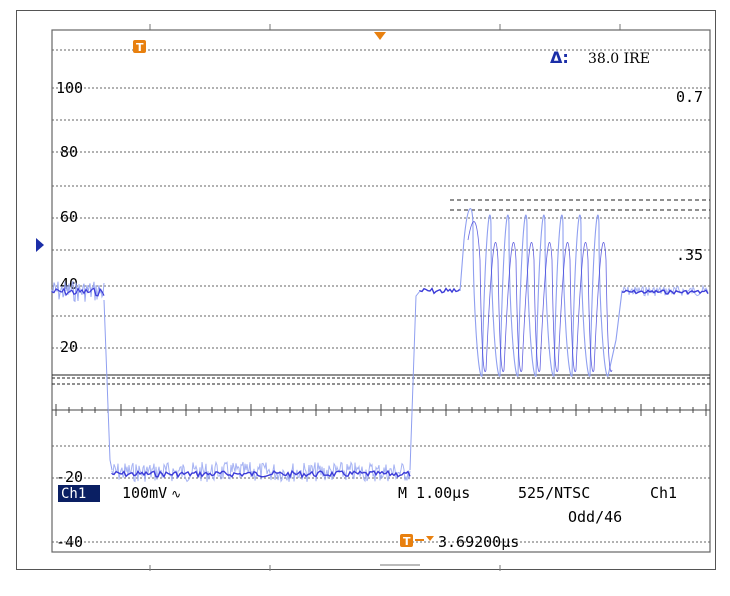 Image resolution: width=730 pixels, height=596 pixels. What do you see at coordinates (619, 59) in the screenshot?
I see `delta-value: 38.0 IRE` at bounding box center [619, 59].